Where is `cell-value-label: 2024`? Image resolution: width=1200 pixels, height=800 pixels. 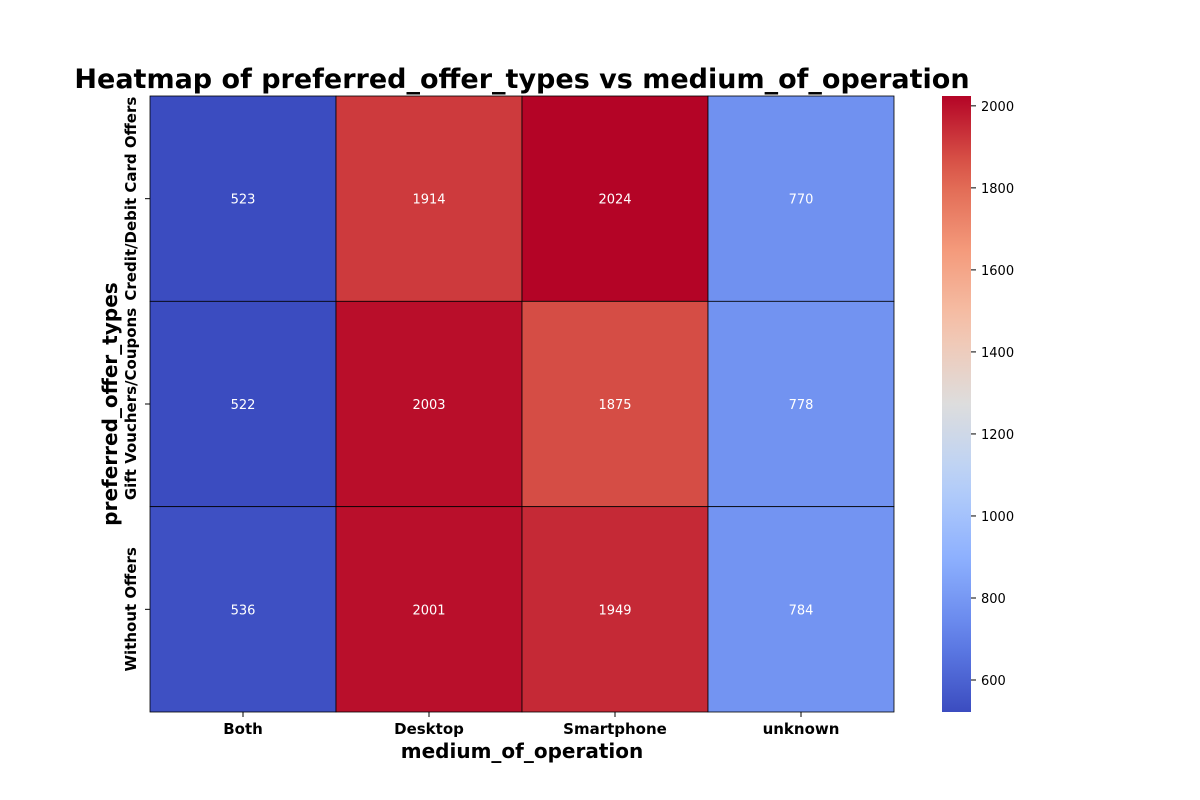 cell-value-label: 2024 is located at coordinates (614, 200).